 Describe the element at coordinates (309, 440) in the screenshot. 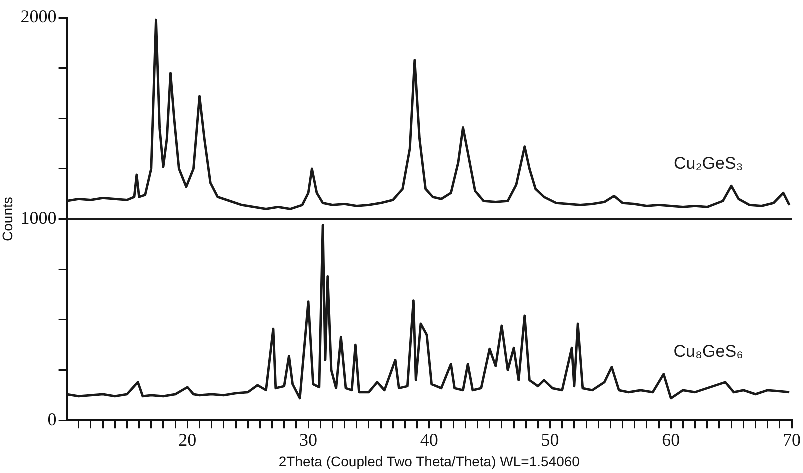

I see `x-tick-label: 30` at that location.